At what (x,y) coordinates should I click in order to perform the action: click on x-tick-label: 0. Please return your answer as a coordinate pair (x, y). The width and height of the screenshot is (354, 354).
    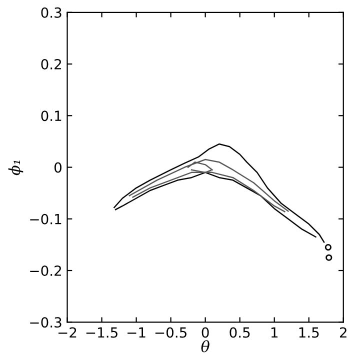
    Looking at the image, I should click on (205, 332).